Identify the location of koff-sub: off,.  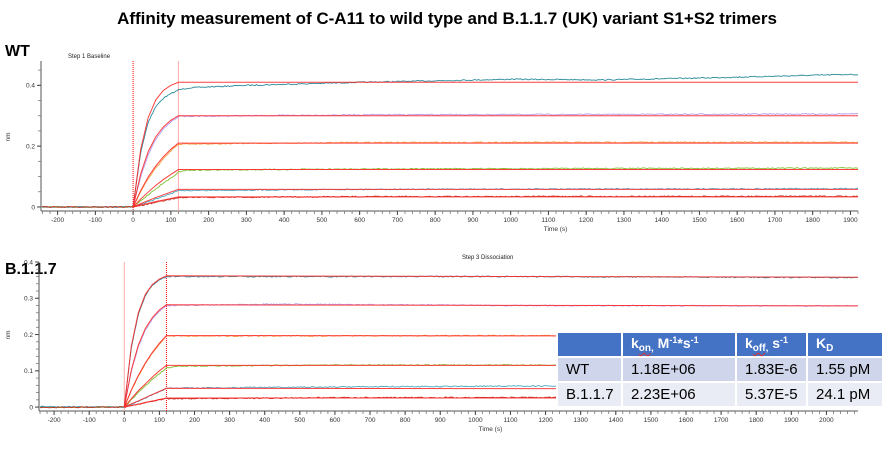
(760, 348).